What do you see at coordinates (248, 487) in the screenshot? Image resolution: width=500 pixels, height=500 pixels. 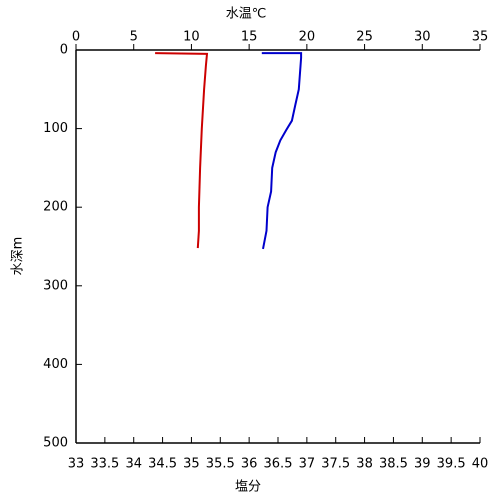 I see `x-axis-label: 塩分` at bounding box center [248, 487].